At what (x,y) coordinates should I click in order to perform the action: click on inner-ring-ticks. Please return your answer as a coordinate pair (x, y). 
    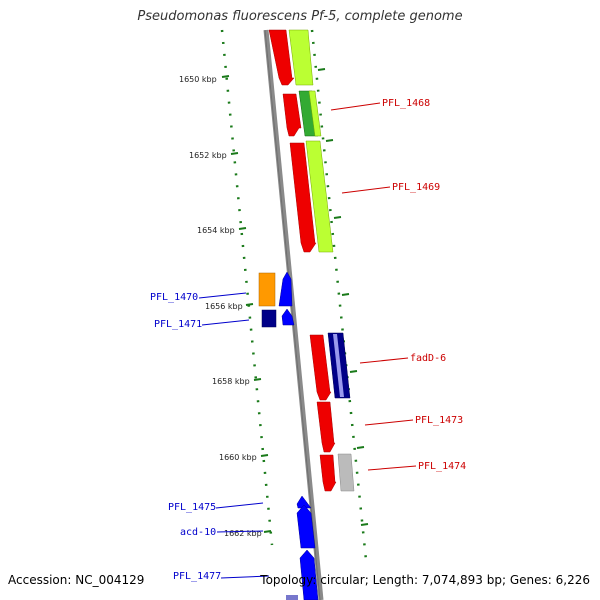
    Looking at the image, I should click on (343, 297).